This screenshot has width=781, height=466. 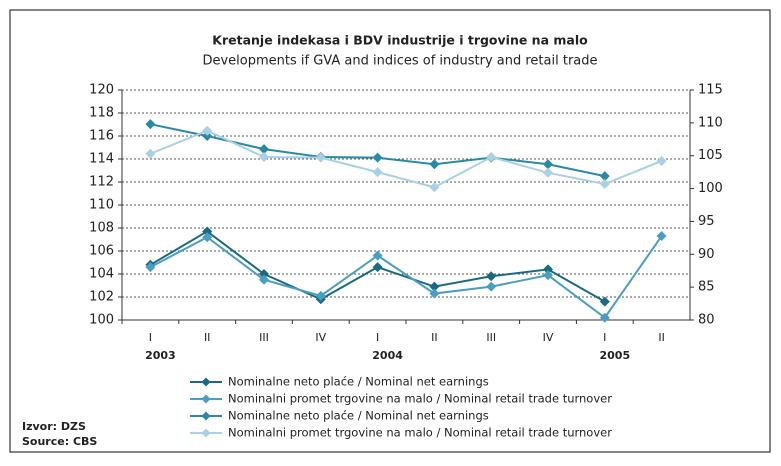 What do you see at coordinates (101, 205) in the screenshot?
I see `y-tick-label: 110` at bounding box center [101, 205].